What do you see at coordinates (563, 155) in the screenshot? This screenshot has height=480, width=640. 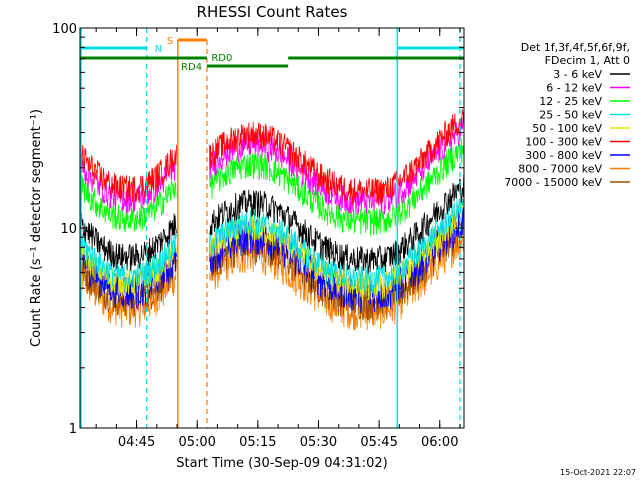 I see `legend-label: 300 - 800 keV` at bounding box center [563, 155].